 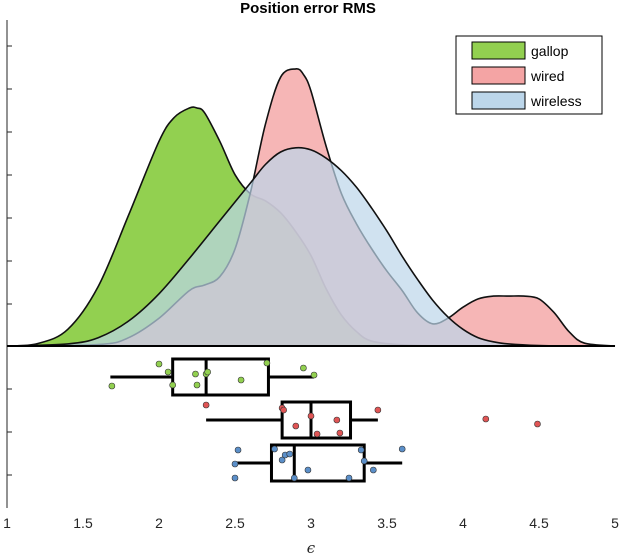 What do you see at coordinates (311, 548) in the screenshot?
I see `x-axis-label: ϵ` at bounding box center [311, 548].